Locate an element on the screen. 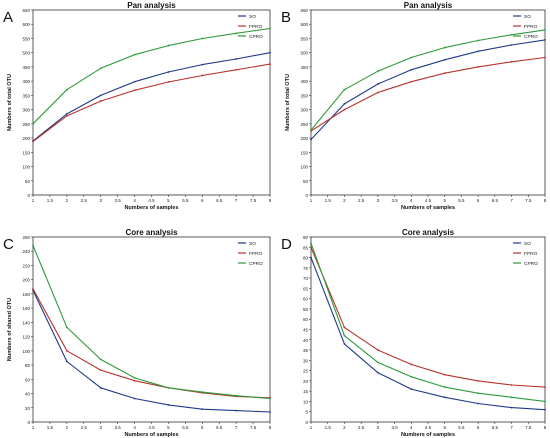 The image size is (550, 438). panel-letter: A is located at coordinates (8, 17).